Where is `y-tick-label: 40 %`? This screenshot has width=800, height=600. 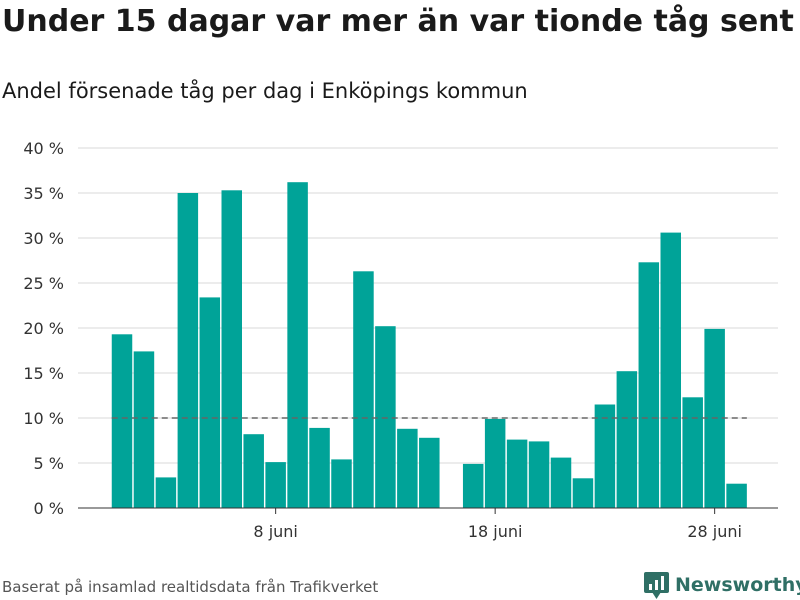 y-tick-label: 40 % is located at coordinates (43, 148).